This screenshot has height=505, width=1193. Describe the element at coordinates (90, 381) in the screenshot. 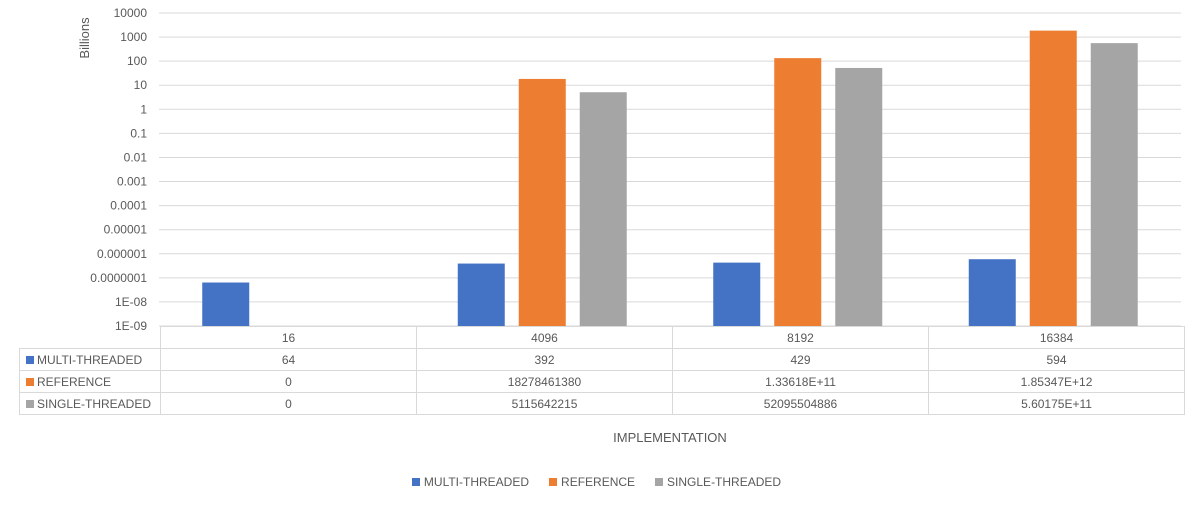

I see `series-row-label: REFERENCE` at that location.